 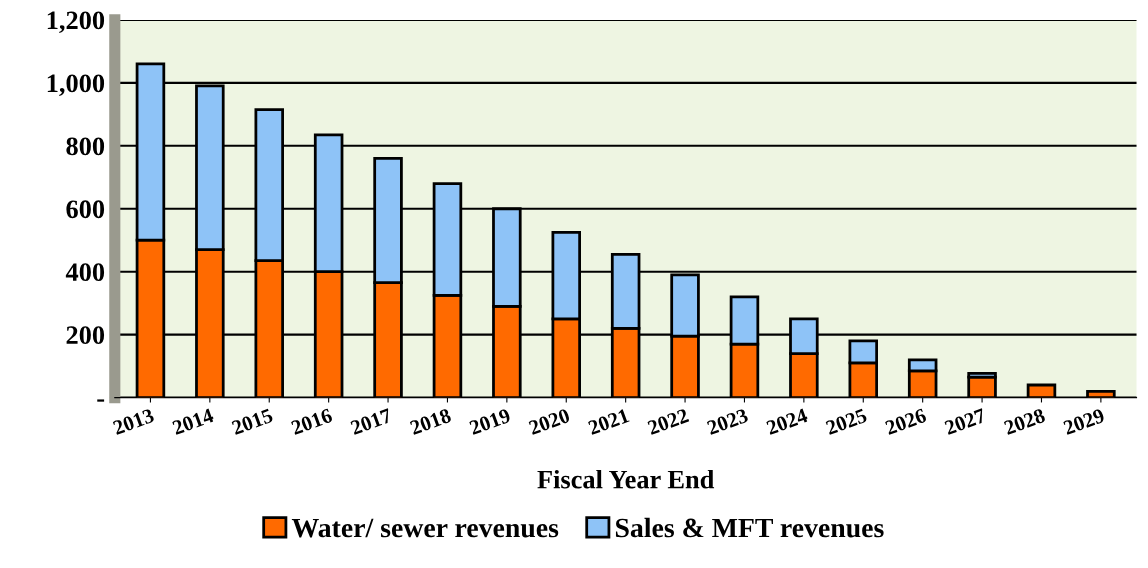 What do you see at coordinates (846, 422) in the screenshot?
I see `x-tick-label: 2025` at bounding box center [846, 422].